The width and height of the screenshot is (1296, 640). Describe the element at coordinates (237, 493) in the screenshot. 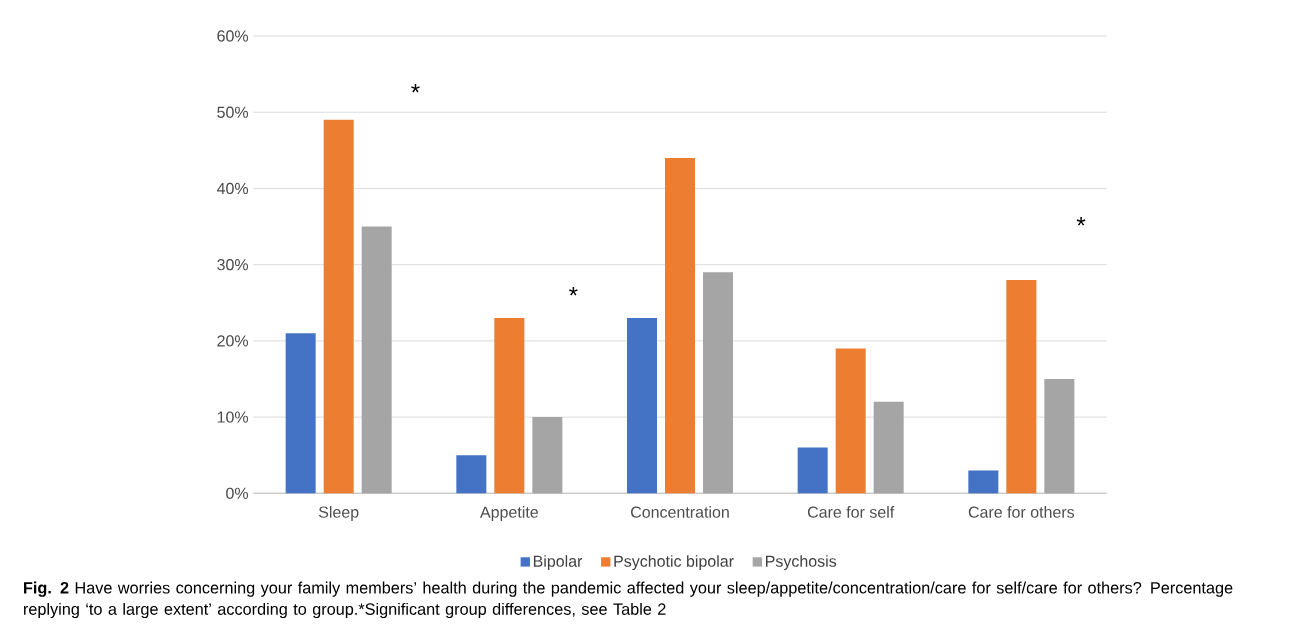

I see `y-tick-label: 0%` at that location.